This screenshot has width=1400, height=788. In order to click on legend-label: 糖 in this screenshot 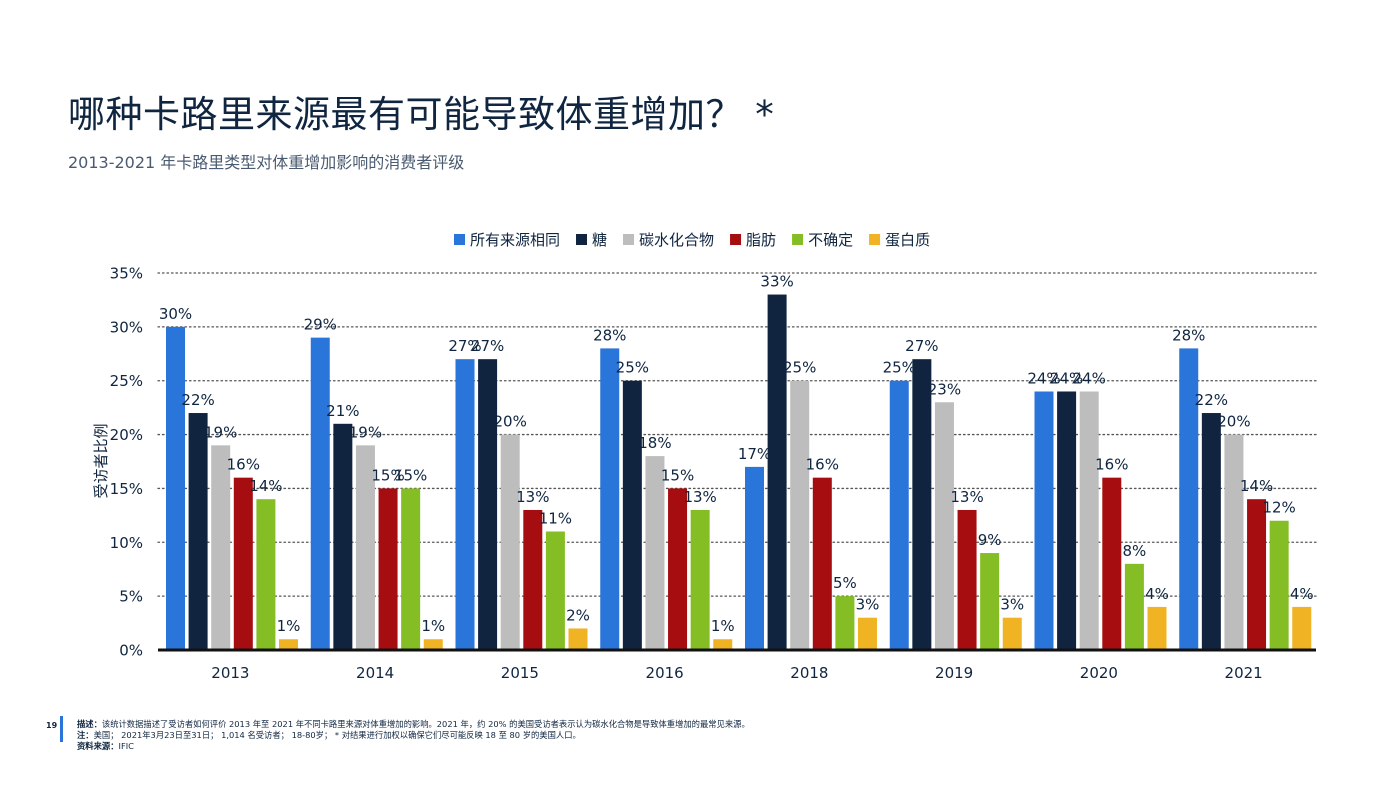, I will do `click(599, 240)`.